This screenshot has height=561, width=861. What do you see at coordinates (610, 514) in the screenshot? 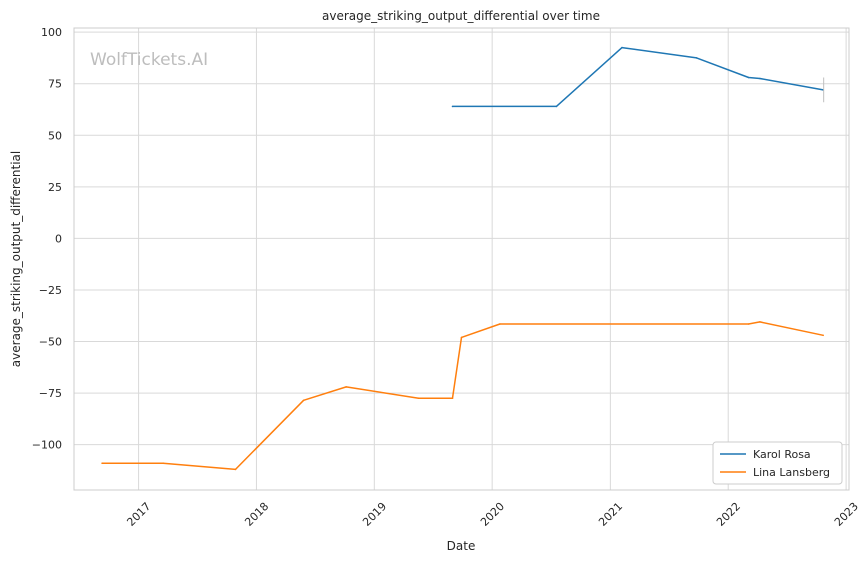
I see `x-tick-label: 2021` at bounding box center [610, 514].